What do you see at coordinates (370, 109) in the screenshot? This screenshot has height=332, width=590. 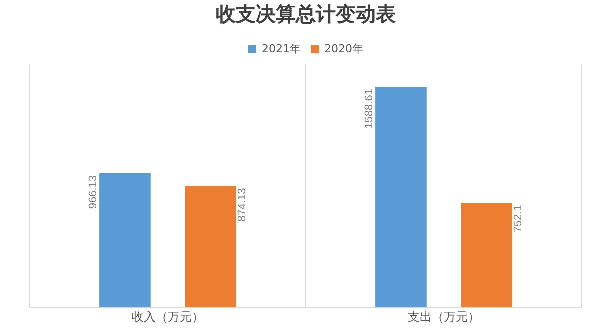 I see `data-label: 1588.61` at bounding box center [370, 109].